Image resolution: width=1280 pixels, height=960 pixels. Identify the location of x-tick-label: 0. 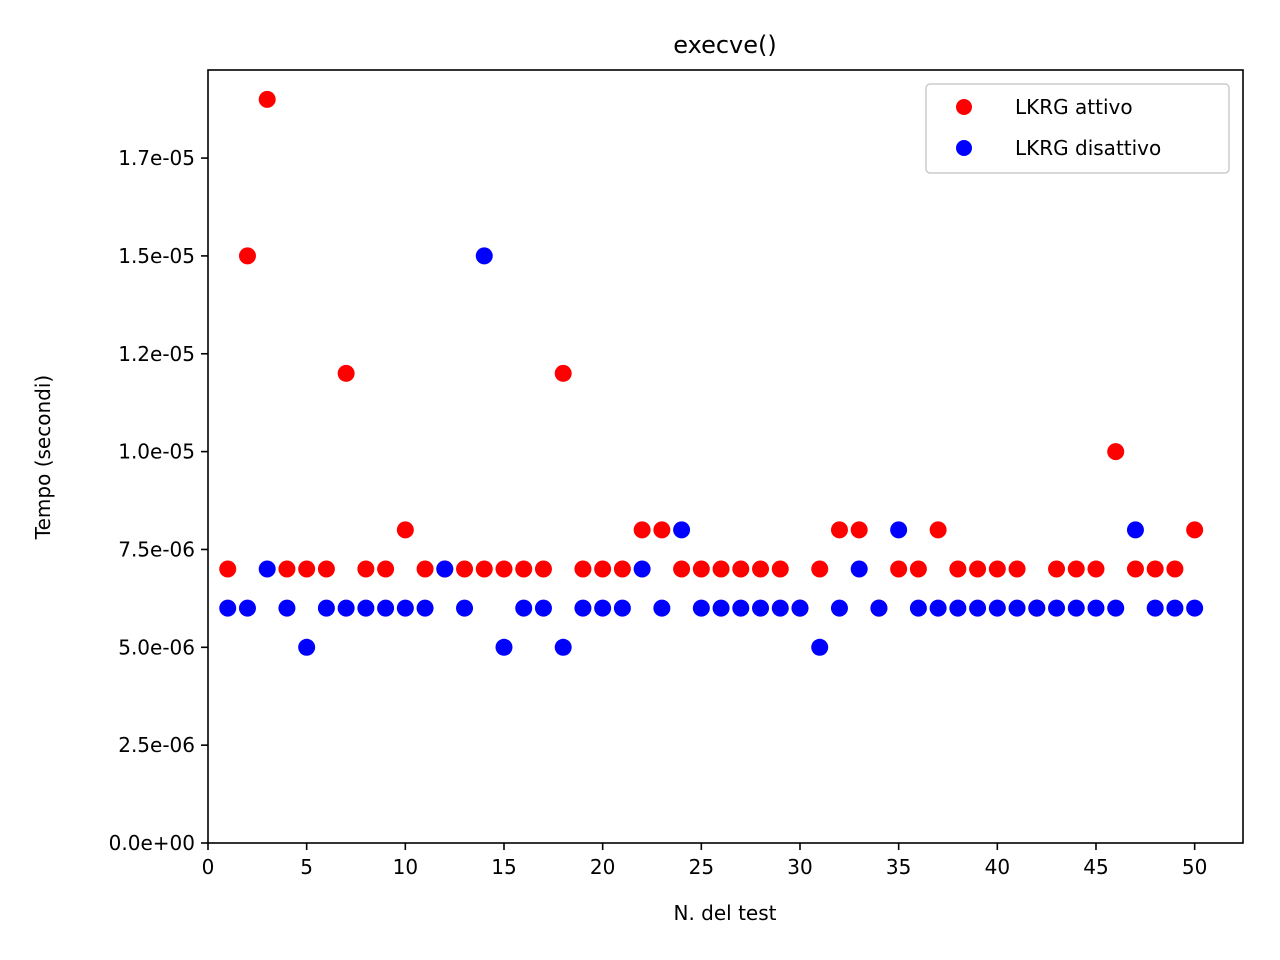
(208, 867).